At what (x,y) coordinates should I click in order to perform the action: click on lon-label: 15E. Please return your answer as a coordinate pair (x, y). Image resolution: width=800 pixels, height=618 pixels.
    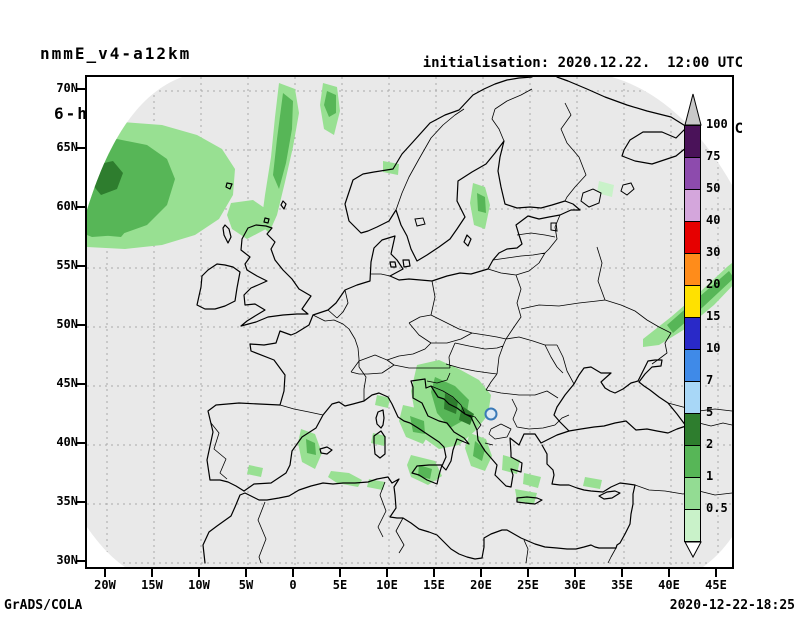
    Looking at the image, I should click on (434, 585).